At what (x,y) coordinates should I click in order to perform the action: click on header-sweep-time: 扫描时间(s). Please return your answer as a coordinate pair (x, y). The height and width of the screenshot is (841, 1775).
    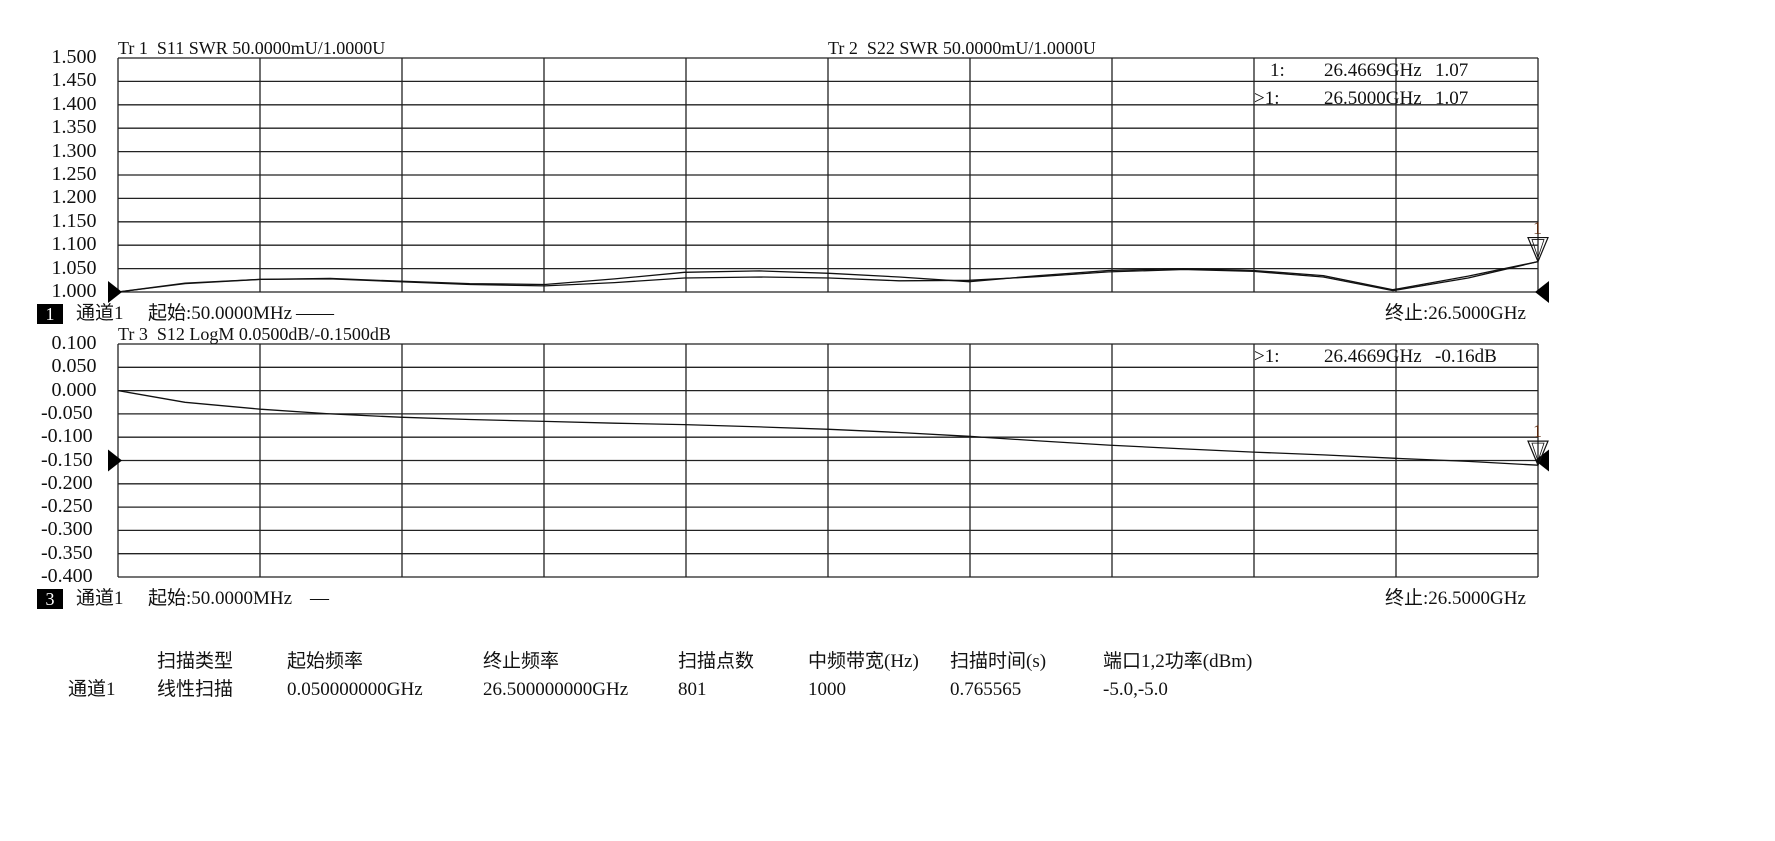
    Looking at the image, I should click on (998, 661).